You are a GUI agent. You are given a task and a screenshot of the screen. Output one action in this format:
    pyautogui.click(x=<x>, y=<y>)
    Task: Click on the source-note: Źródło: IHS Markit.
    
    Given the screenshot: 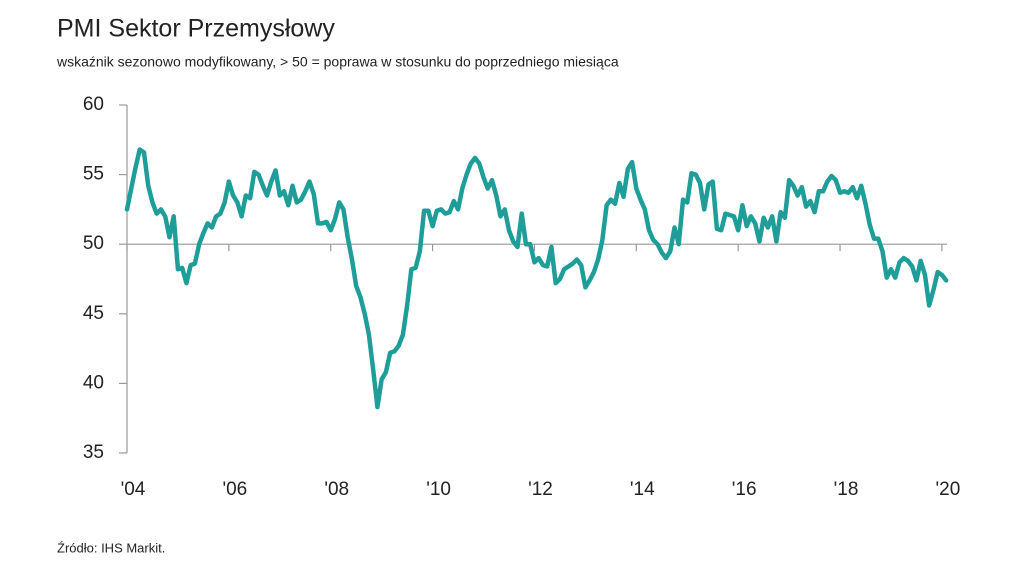 What is the action you would take?
    pyautogui.click(x=111, y=547)
    